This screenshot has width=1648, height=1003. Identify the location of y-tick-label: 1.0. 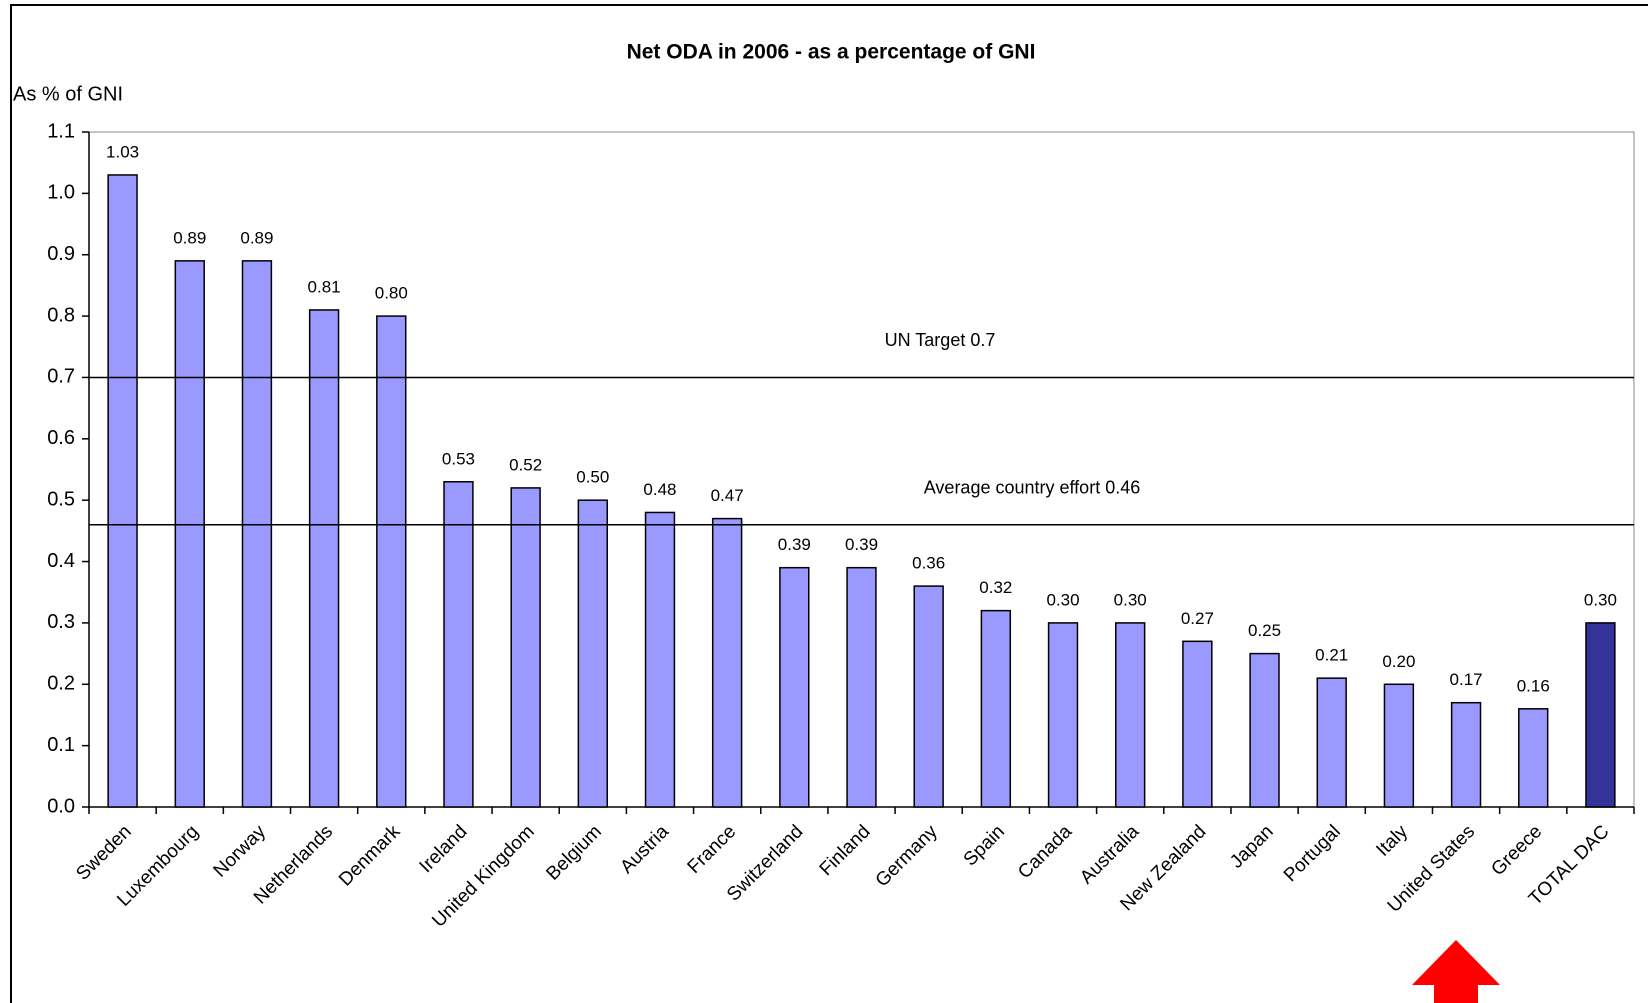
(61, 193).